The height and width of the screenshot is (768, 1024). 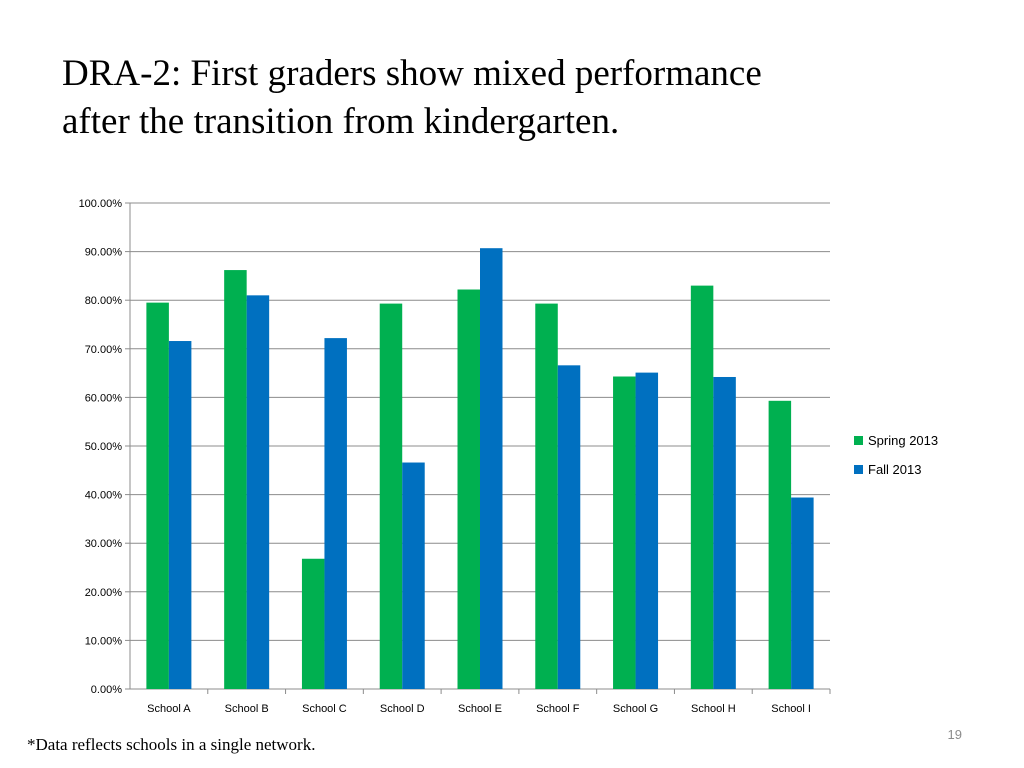 I want to click on y-tick-label: 40.00%, so click(x=104, y=496).